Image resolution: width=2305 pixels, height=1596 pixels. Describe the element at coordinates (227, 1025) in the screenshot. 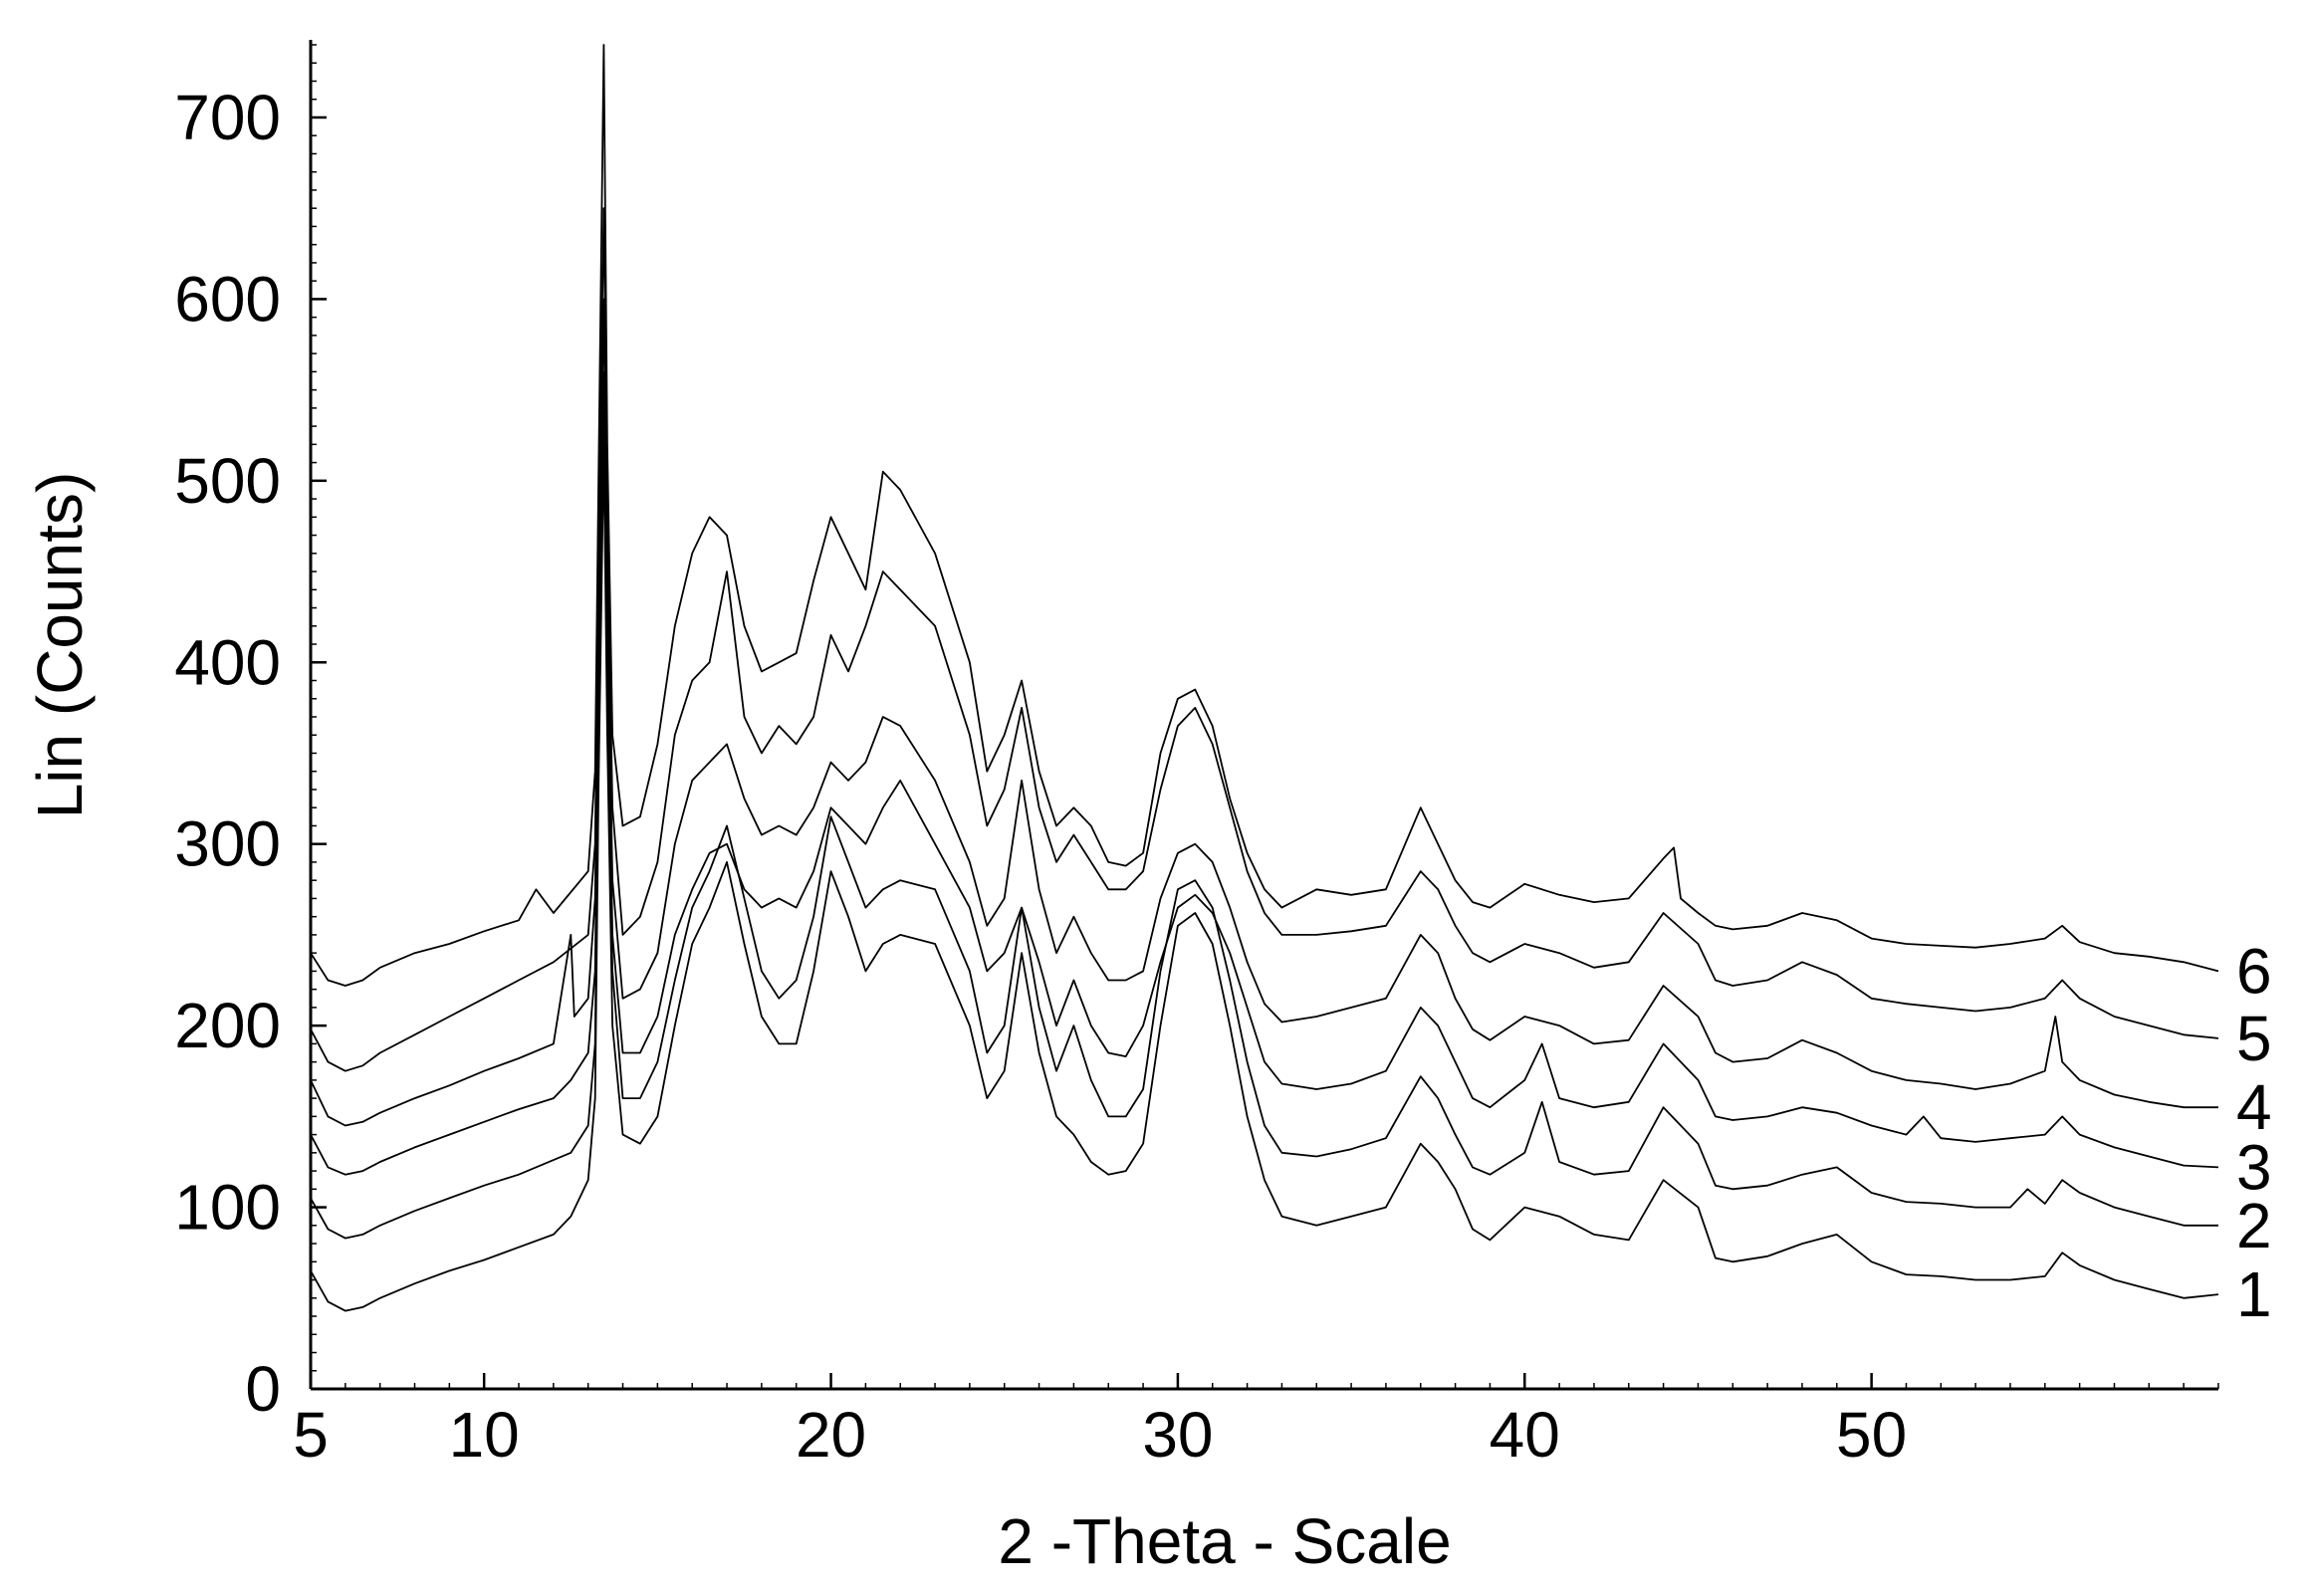

I see `y-tick-label: 200` at that location.